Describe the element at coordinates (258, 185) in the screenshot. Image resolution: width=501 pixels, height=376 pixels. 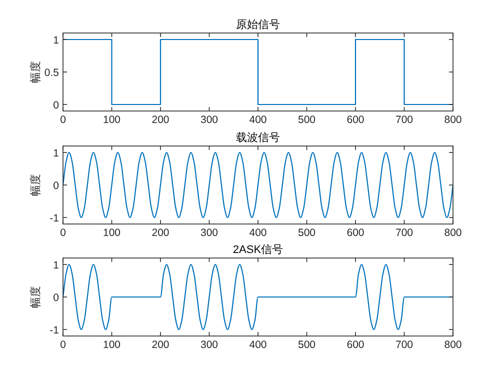
I see `line-series` at that location.